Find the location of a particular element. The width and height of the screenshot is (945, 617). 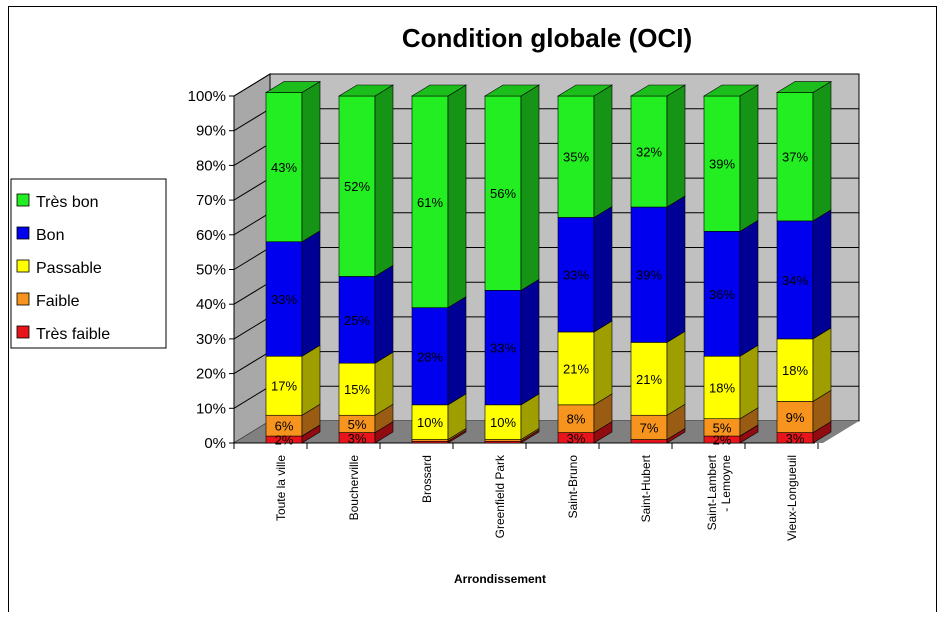

legend-label: Très bon is located at coordinates (67, 202).